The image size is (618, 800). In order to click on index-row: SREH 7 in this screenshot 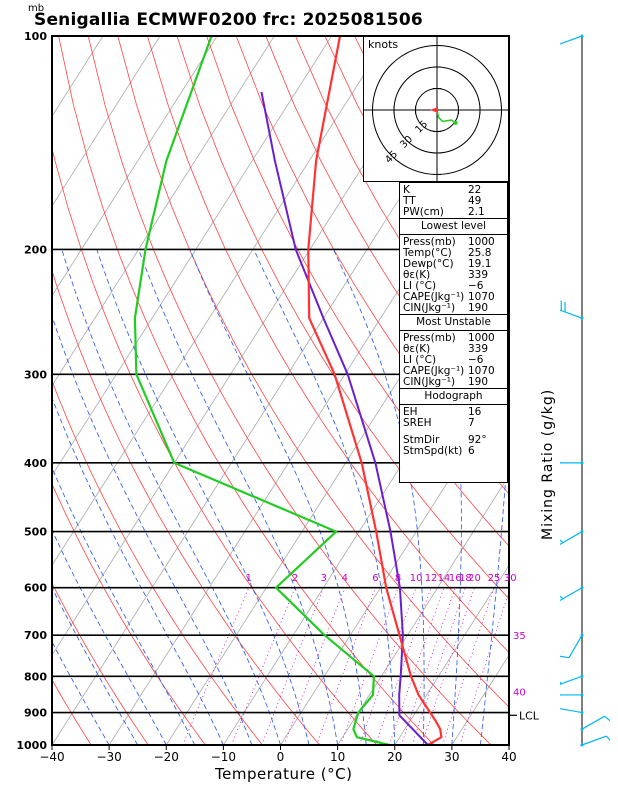, I will do `click(453, 423)`.